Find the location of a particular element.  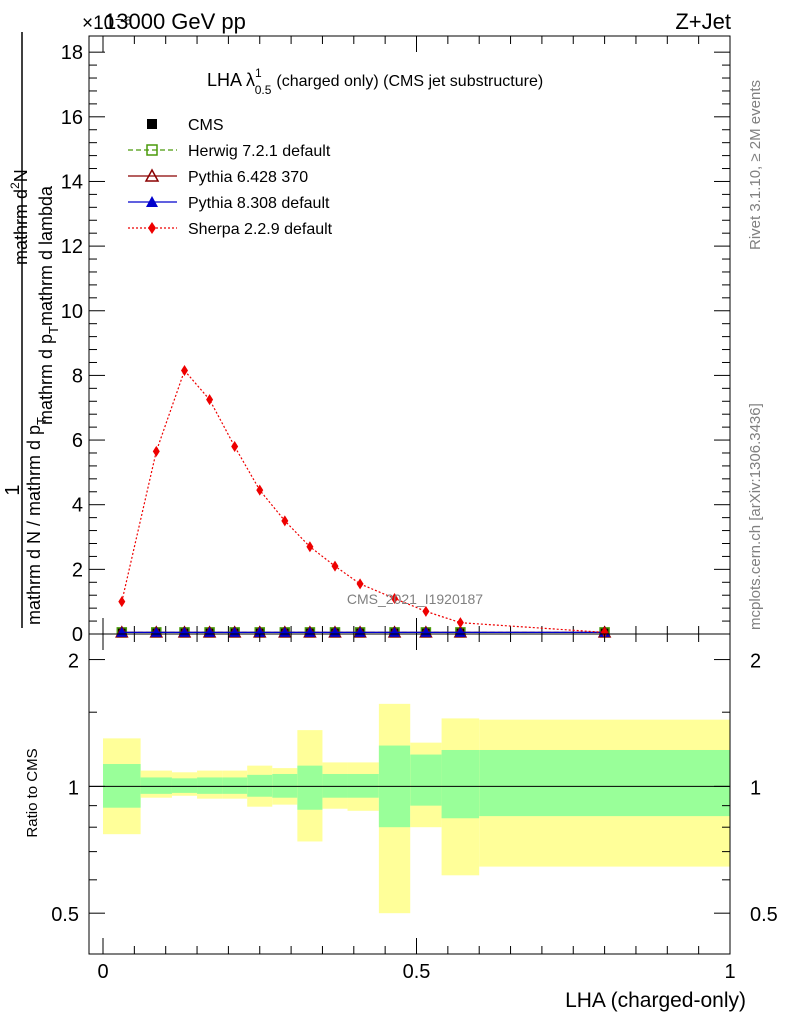

main-ytick-label: 2 is located at coordinates (77, 570).